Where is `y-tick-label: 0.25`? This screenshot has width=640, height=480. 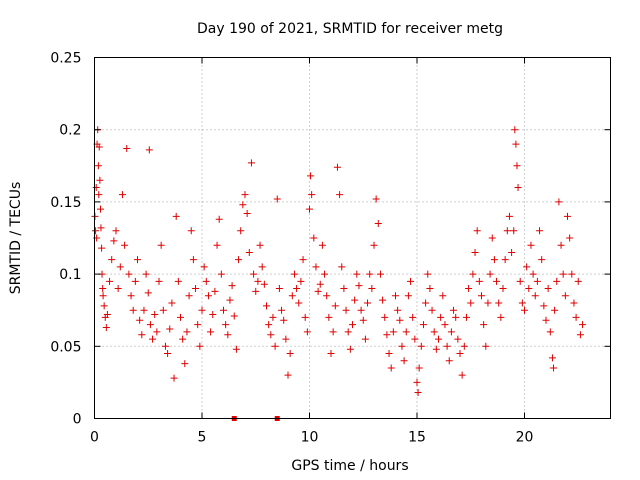
y-tick-label: 0.25 is located at coordinates (65, 59).